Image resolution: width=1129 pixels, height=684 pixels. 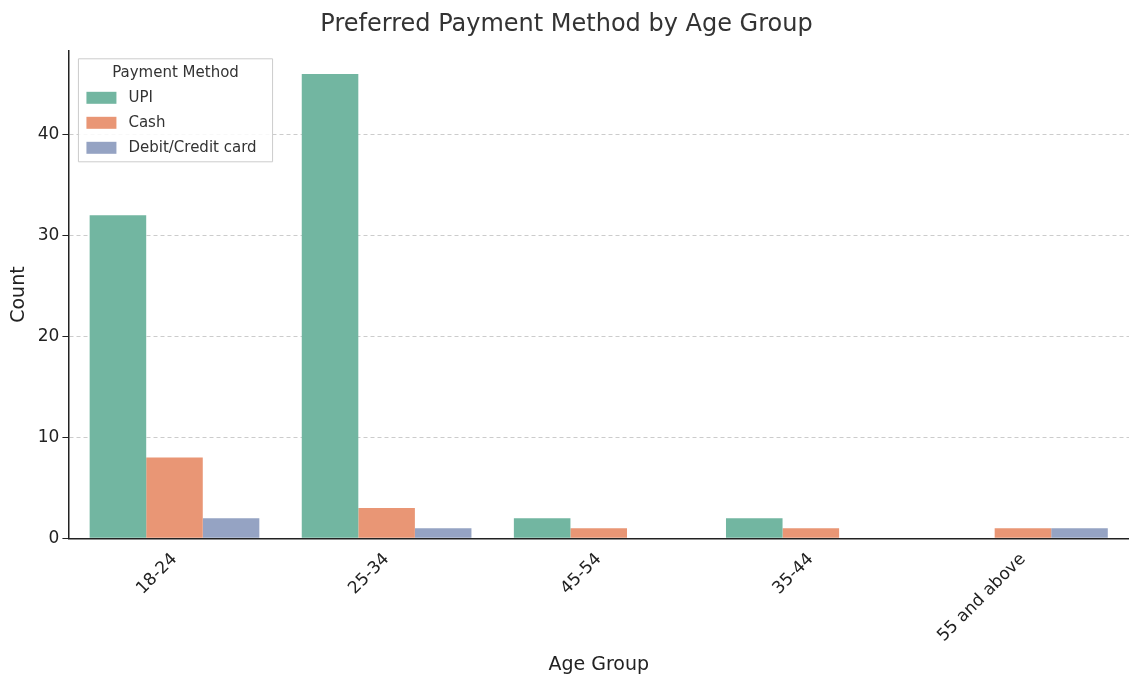 I want to click on x-axis-title: Age Group, so click(x=599, y=662).